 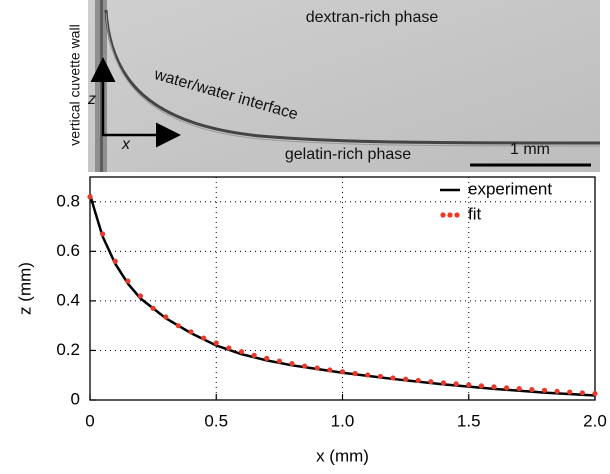 What do you see at coordinates (510, 188) in the screenshot?
I see `legend-label: experiment` at bounding box center [510, 188].